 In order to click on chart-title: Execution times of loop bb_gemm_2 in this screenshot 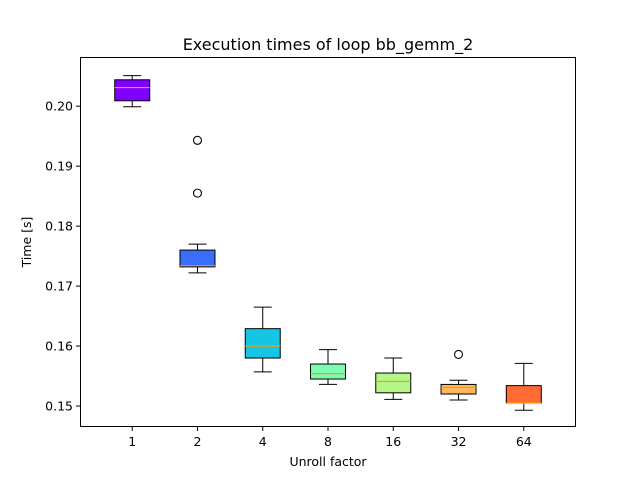, I will do `click(328, 45)`.